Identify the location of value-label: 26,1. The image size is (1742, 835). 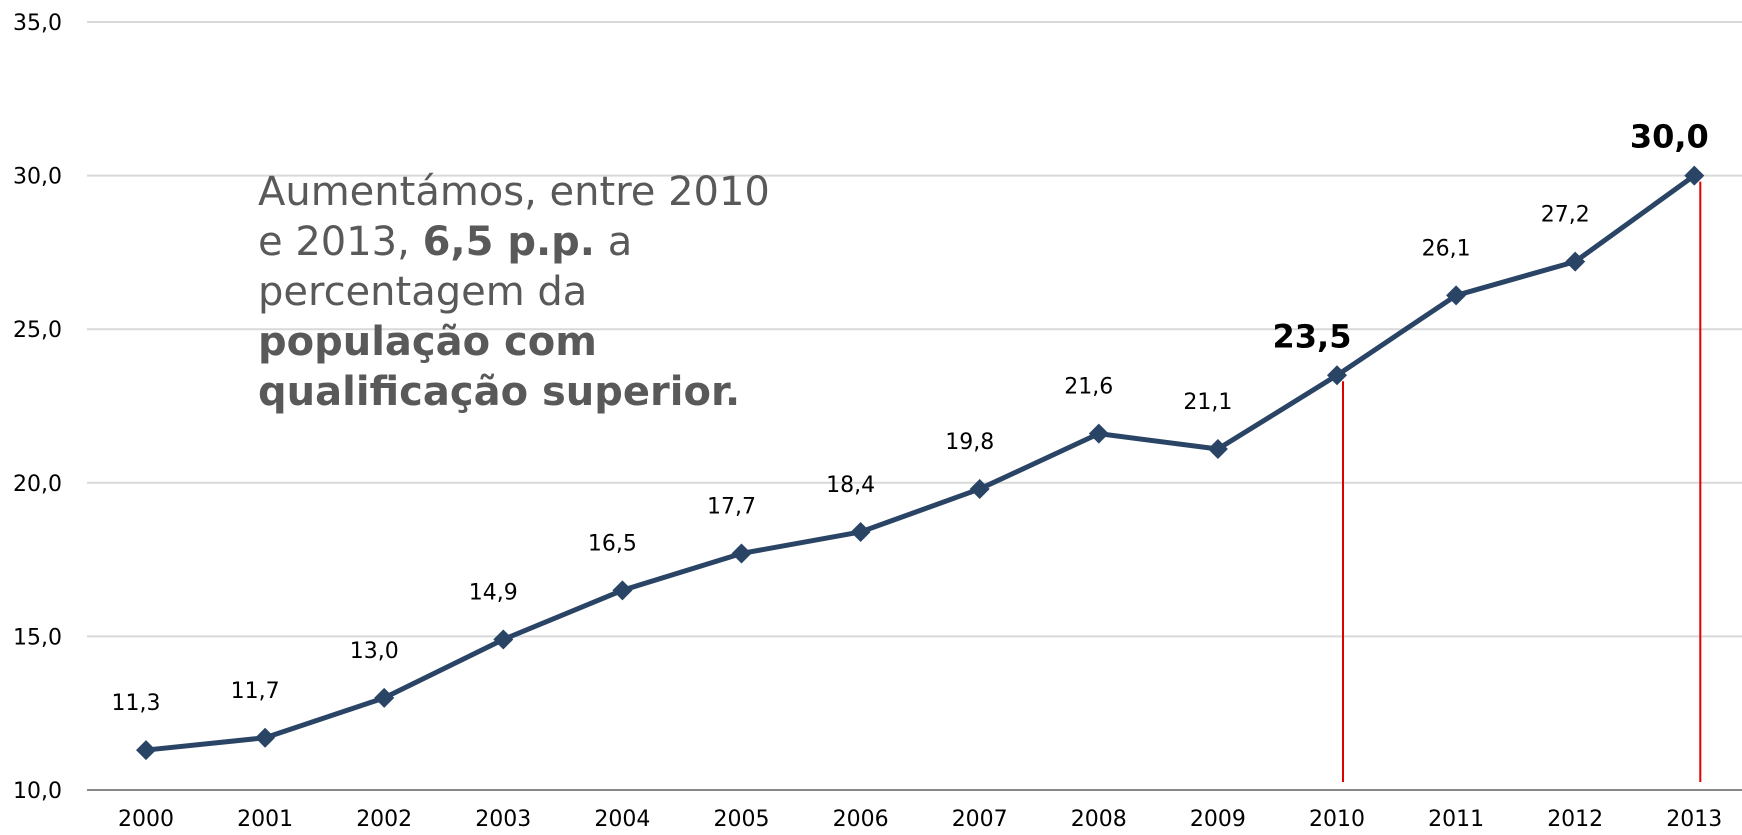
(1446, 248).